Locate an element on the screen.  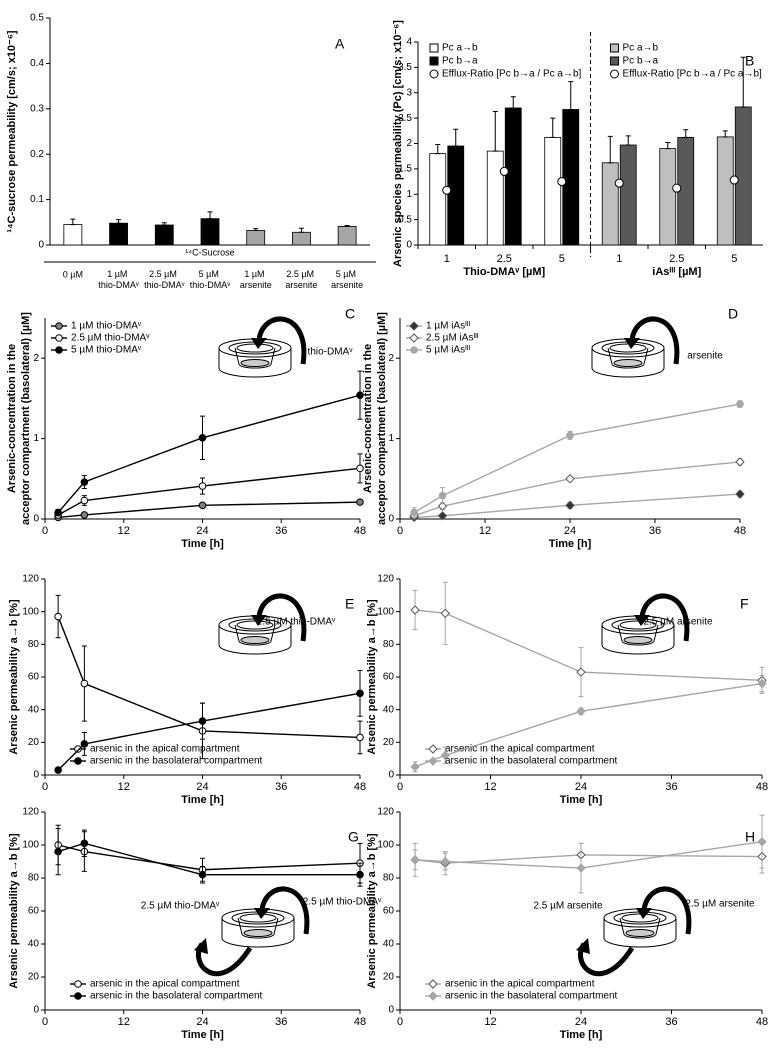
x-tick-label: 48 is located at coordinates (360, 531).